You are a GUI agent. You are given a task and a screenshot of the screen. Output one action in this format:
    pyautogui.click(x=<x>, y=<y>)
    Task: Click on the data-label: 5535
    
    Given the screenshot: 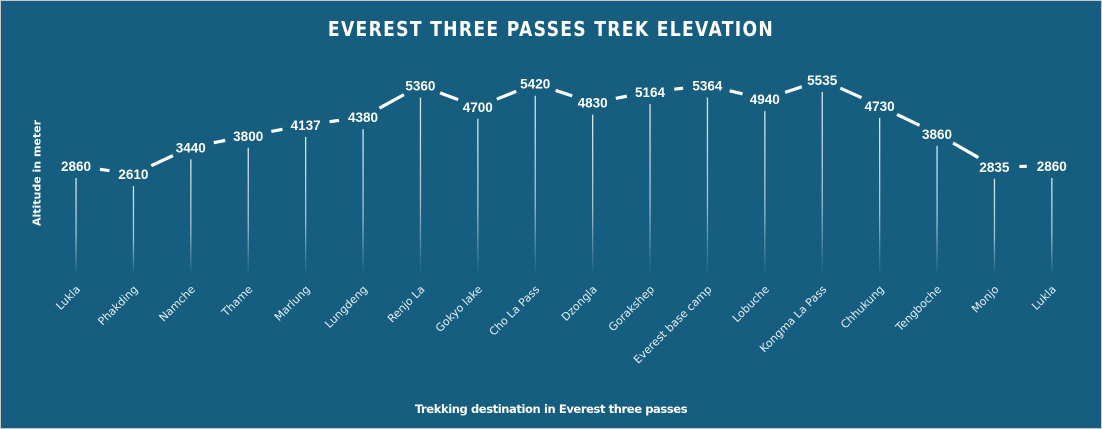 What is the action you would take?
    pyautogui.click(x=822, y=80)
    